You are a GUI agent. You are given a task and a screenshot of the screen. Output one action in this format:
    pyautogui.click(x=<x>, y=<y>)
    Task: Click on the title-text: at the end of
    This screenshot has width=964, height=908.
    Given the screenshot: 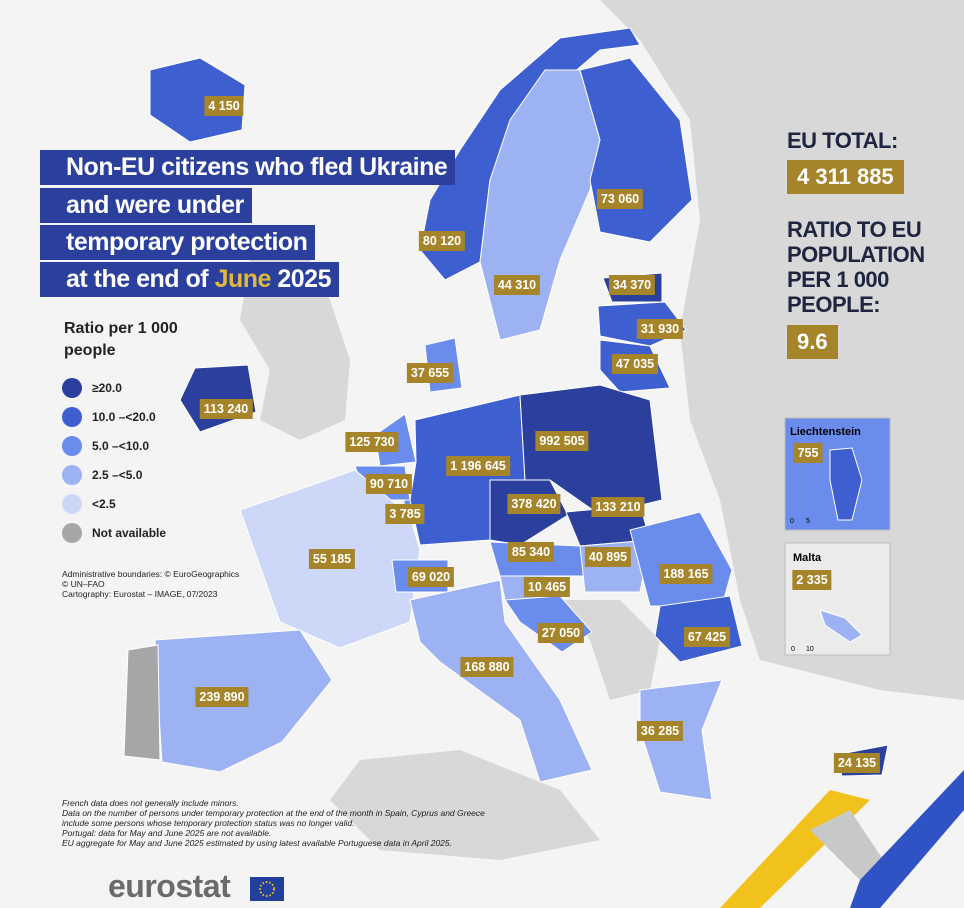 What is the action you would take?
    pyautogui.click(x=137, y=279)
    